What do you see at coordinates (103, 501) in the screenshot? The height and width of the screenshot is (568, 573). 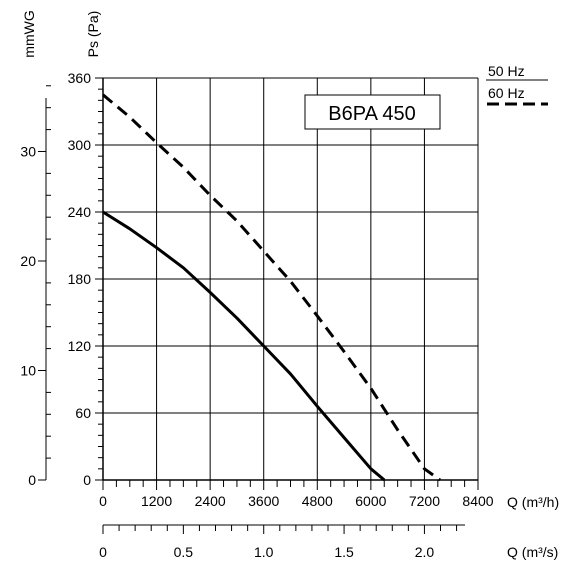 I see `x-tick-label: 0` at bounding box center [103, 501].